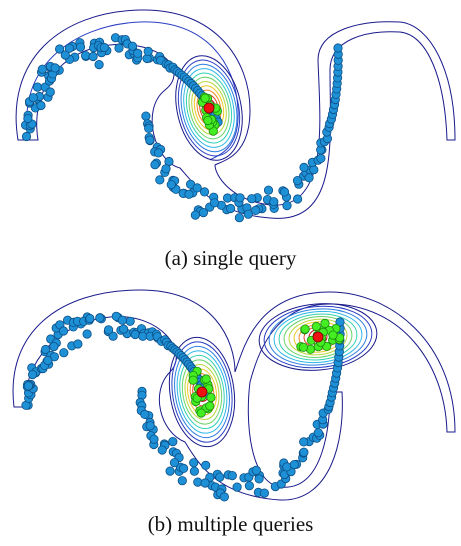  I want to click on caption-b: (b) multiple queries, so click(230, 524).